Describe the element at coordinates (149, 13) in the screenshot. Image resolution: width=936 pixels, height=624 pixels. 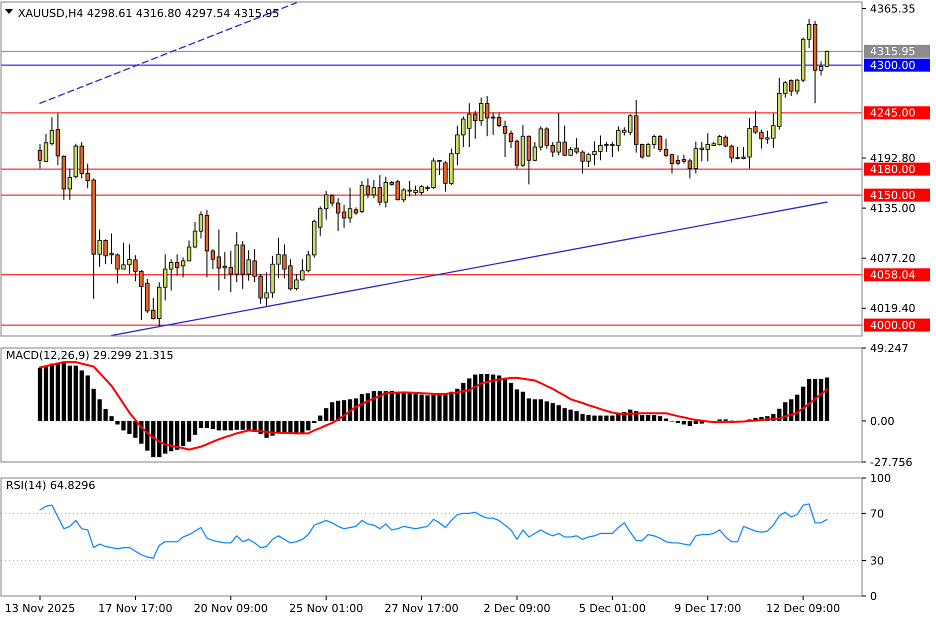
I see `text: XAUUSD,H4 4298.61 4316.80 4297.54 4315.95` at that location.